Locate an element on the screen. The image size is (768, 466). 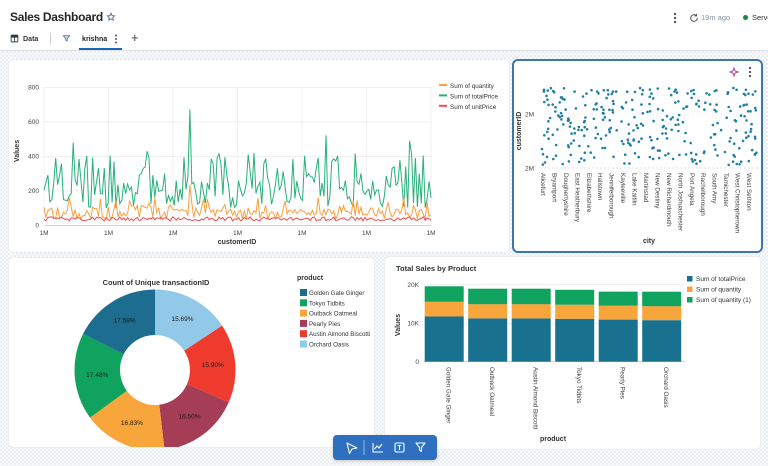
svg-text: 17.48% is located at coordinates (97, 375).